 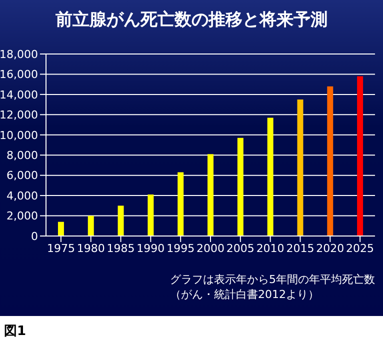 What do you see at coordinates (360, 248) in the screenshot?
I see `x-tick-label: 2025` at bounding box center [360, 248].